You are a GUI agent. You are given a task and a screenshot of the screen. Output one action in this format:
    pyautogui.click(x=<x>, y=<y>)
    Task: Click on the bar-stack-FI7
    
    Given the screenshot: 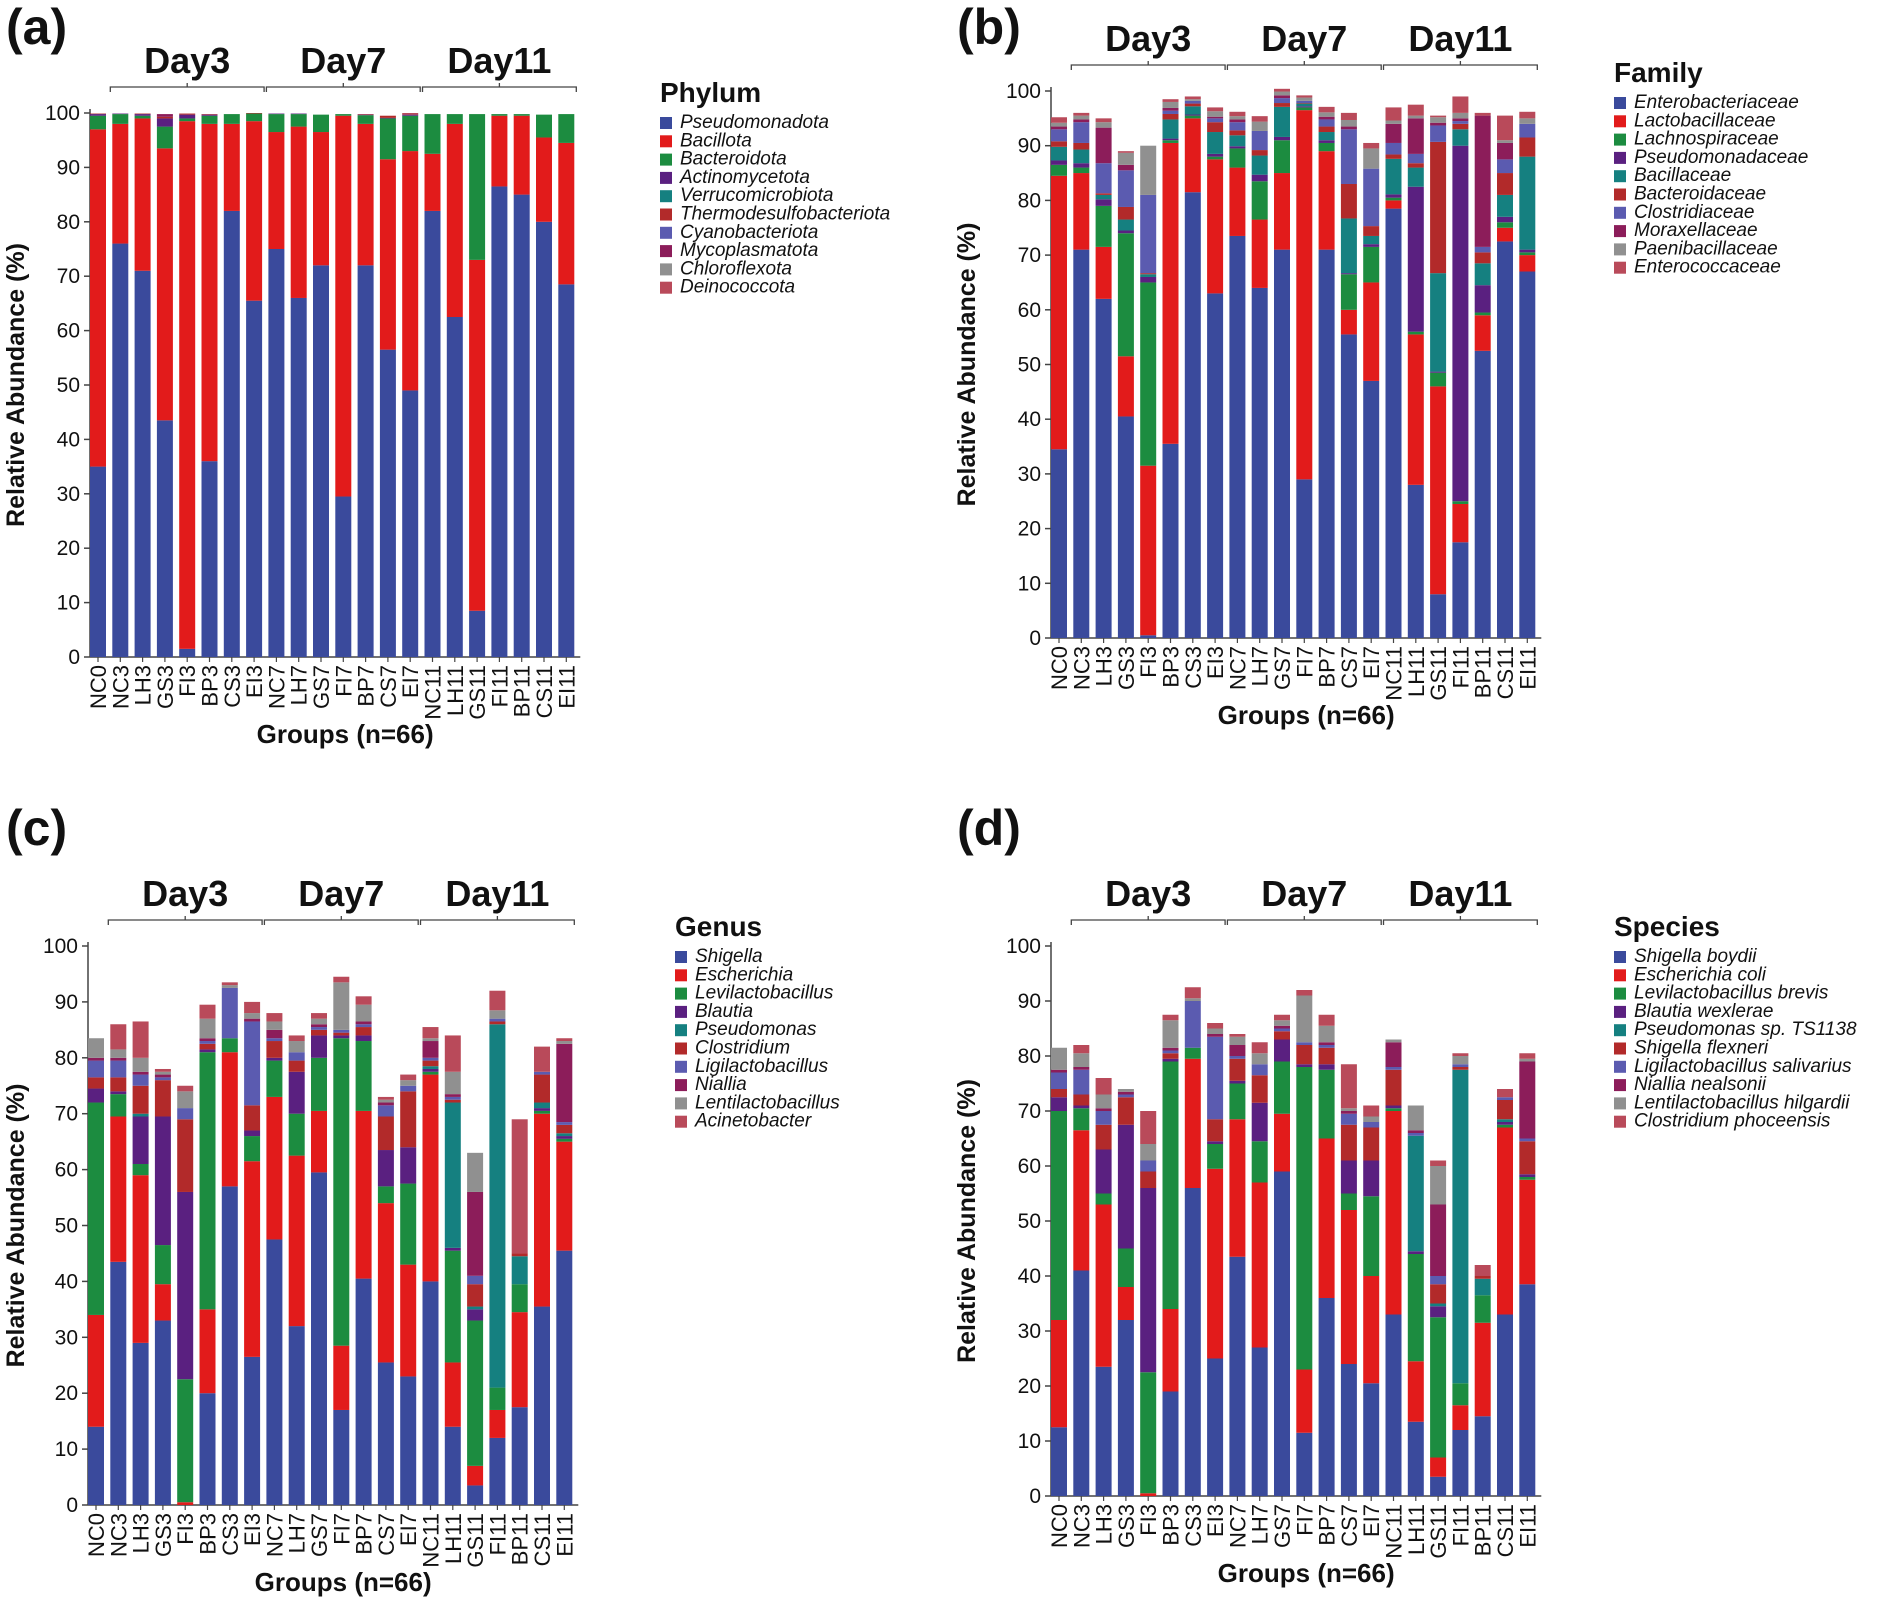 What is the action you would take?
    pyautogui.click(x=343, y=385)
    